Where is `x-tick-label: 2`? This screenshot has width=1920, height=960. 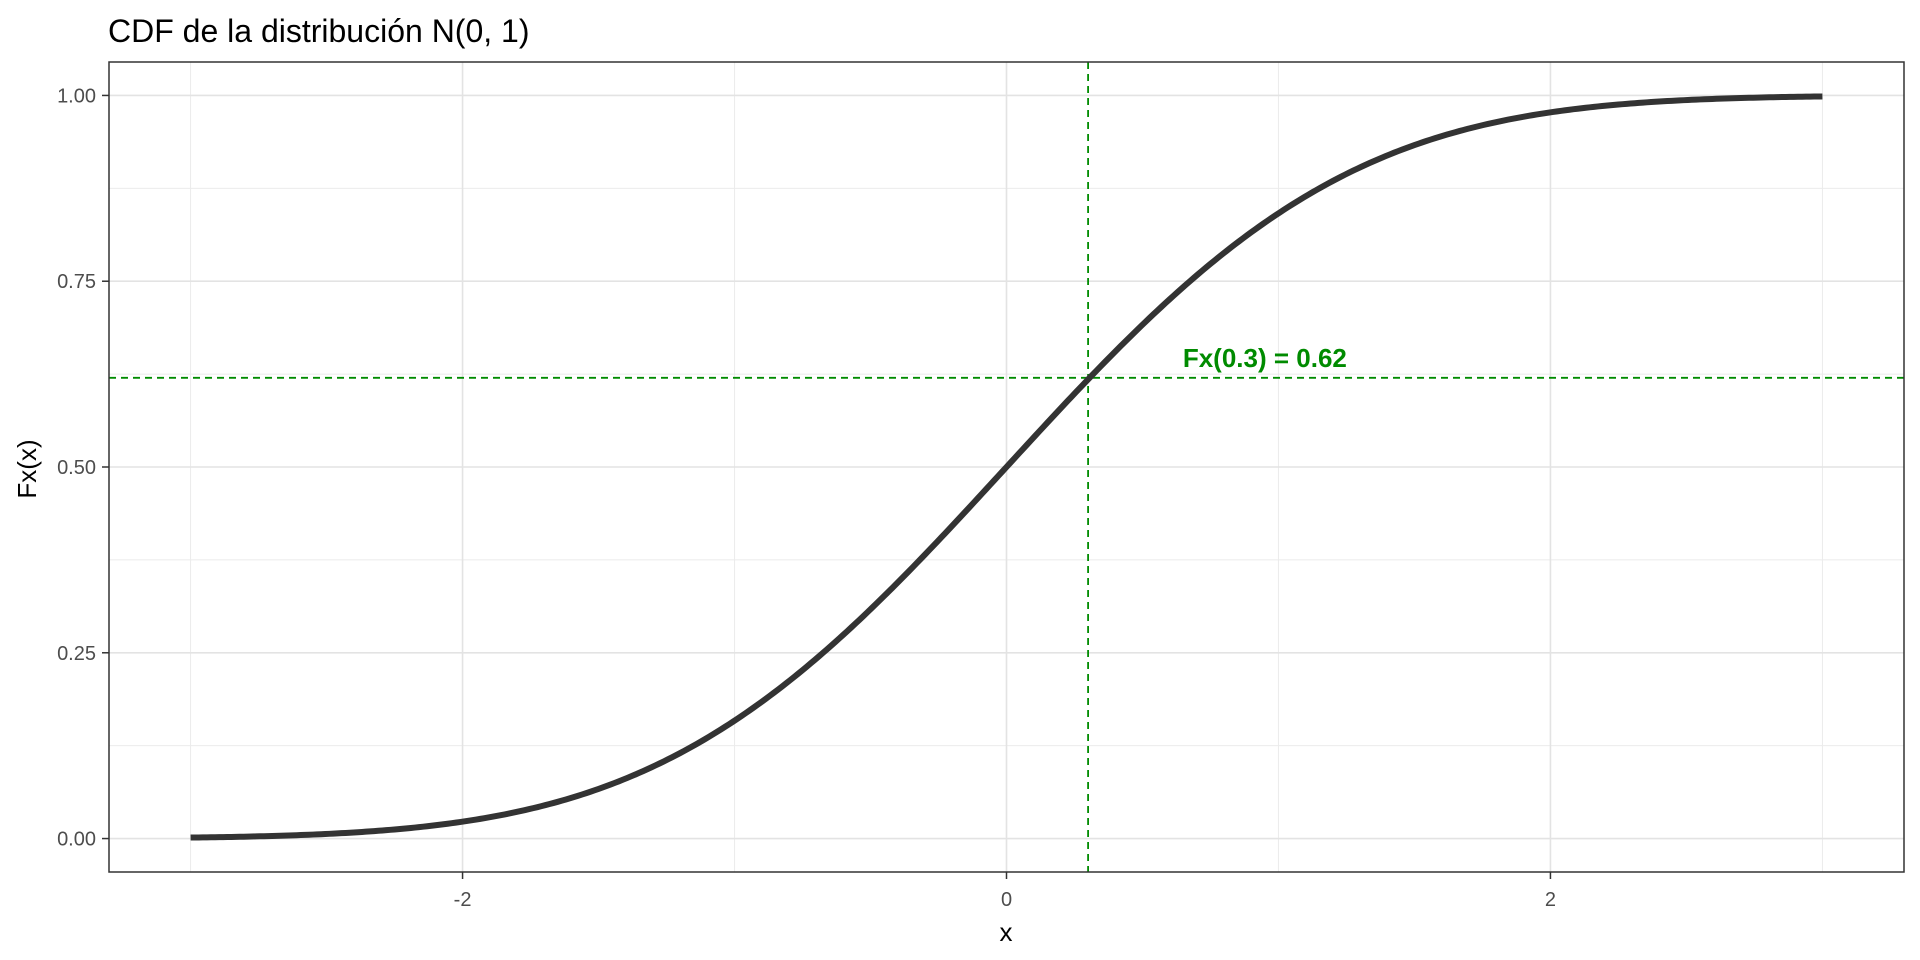
x-tick-label: 2 is located at coordinates (1550, 900).